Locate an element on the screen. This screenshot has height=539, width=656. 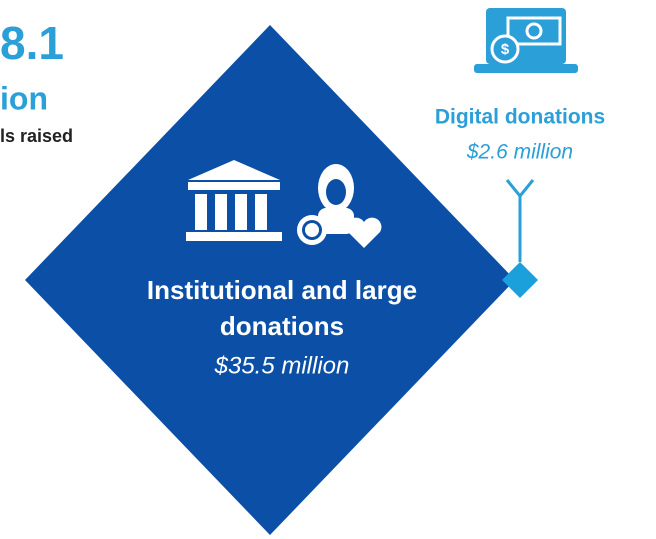
total-unit: ion is located at coordinates (24, 98).